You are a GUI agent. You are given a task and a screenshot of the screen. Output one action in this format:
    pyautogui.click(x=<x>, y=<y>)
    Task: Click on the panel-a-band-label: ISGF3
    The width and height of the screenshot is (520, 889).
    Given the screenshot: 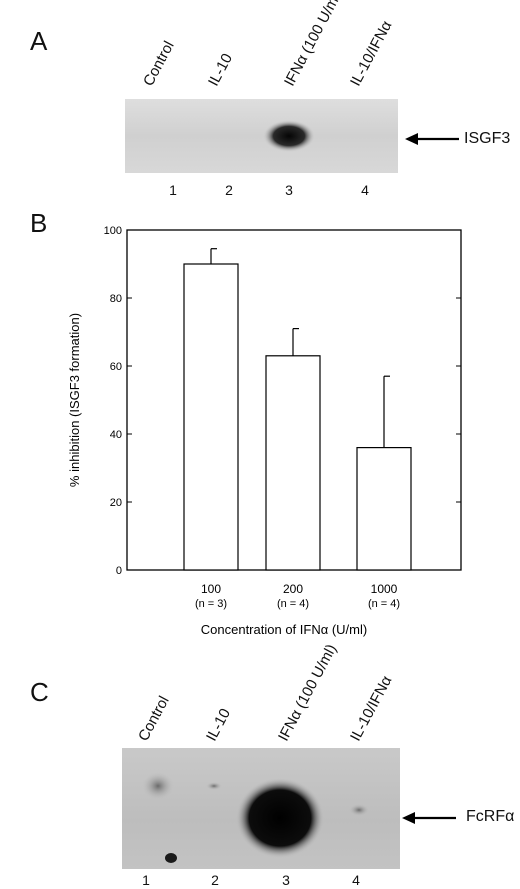 What is the action you would take?
    pyautogui.click(x=487, y=138)
    